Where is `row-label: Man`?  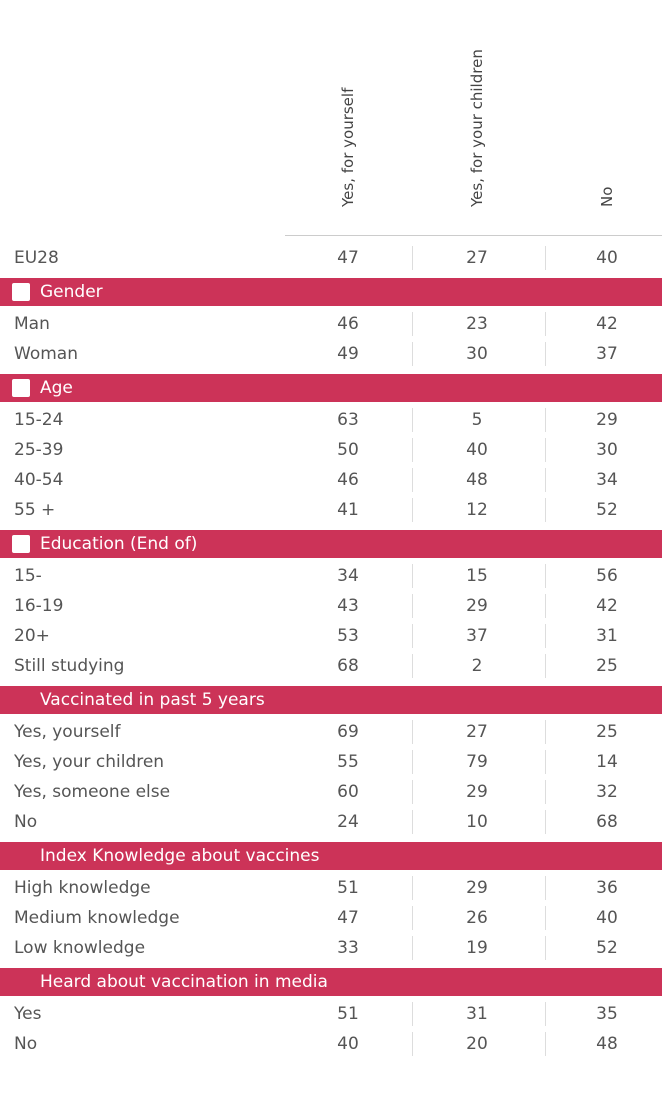 row-label: Man is located at coordinates (32, 324).